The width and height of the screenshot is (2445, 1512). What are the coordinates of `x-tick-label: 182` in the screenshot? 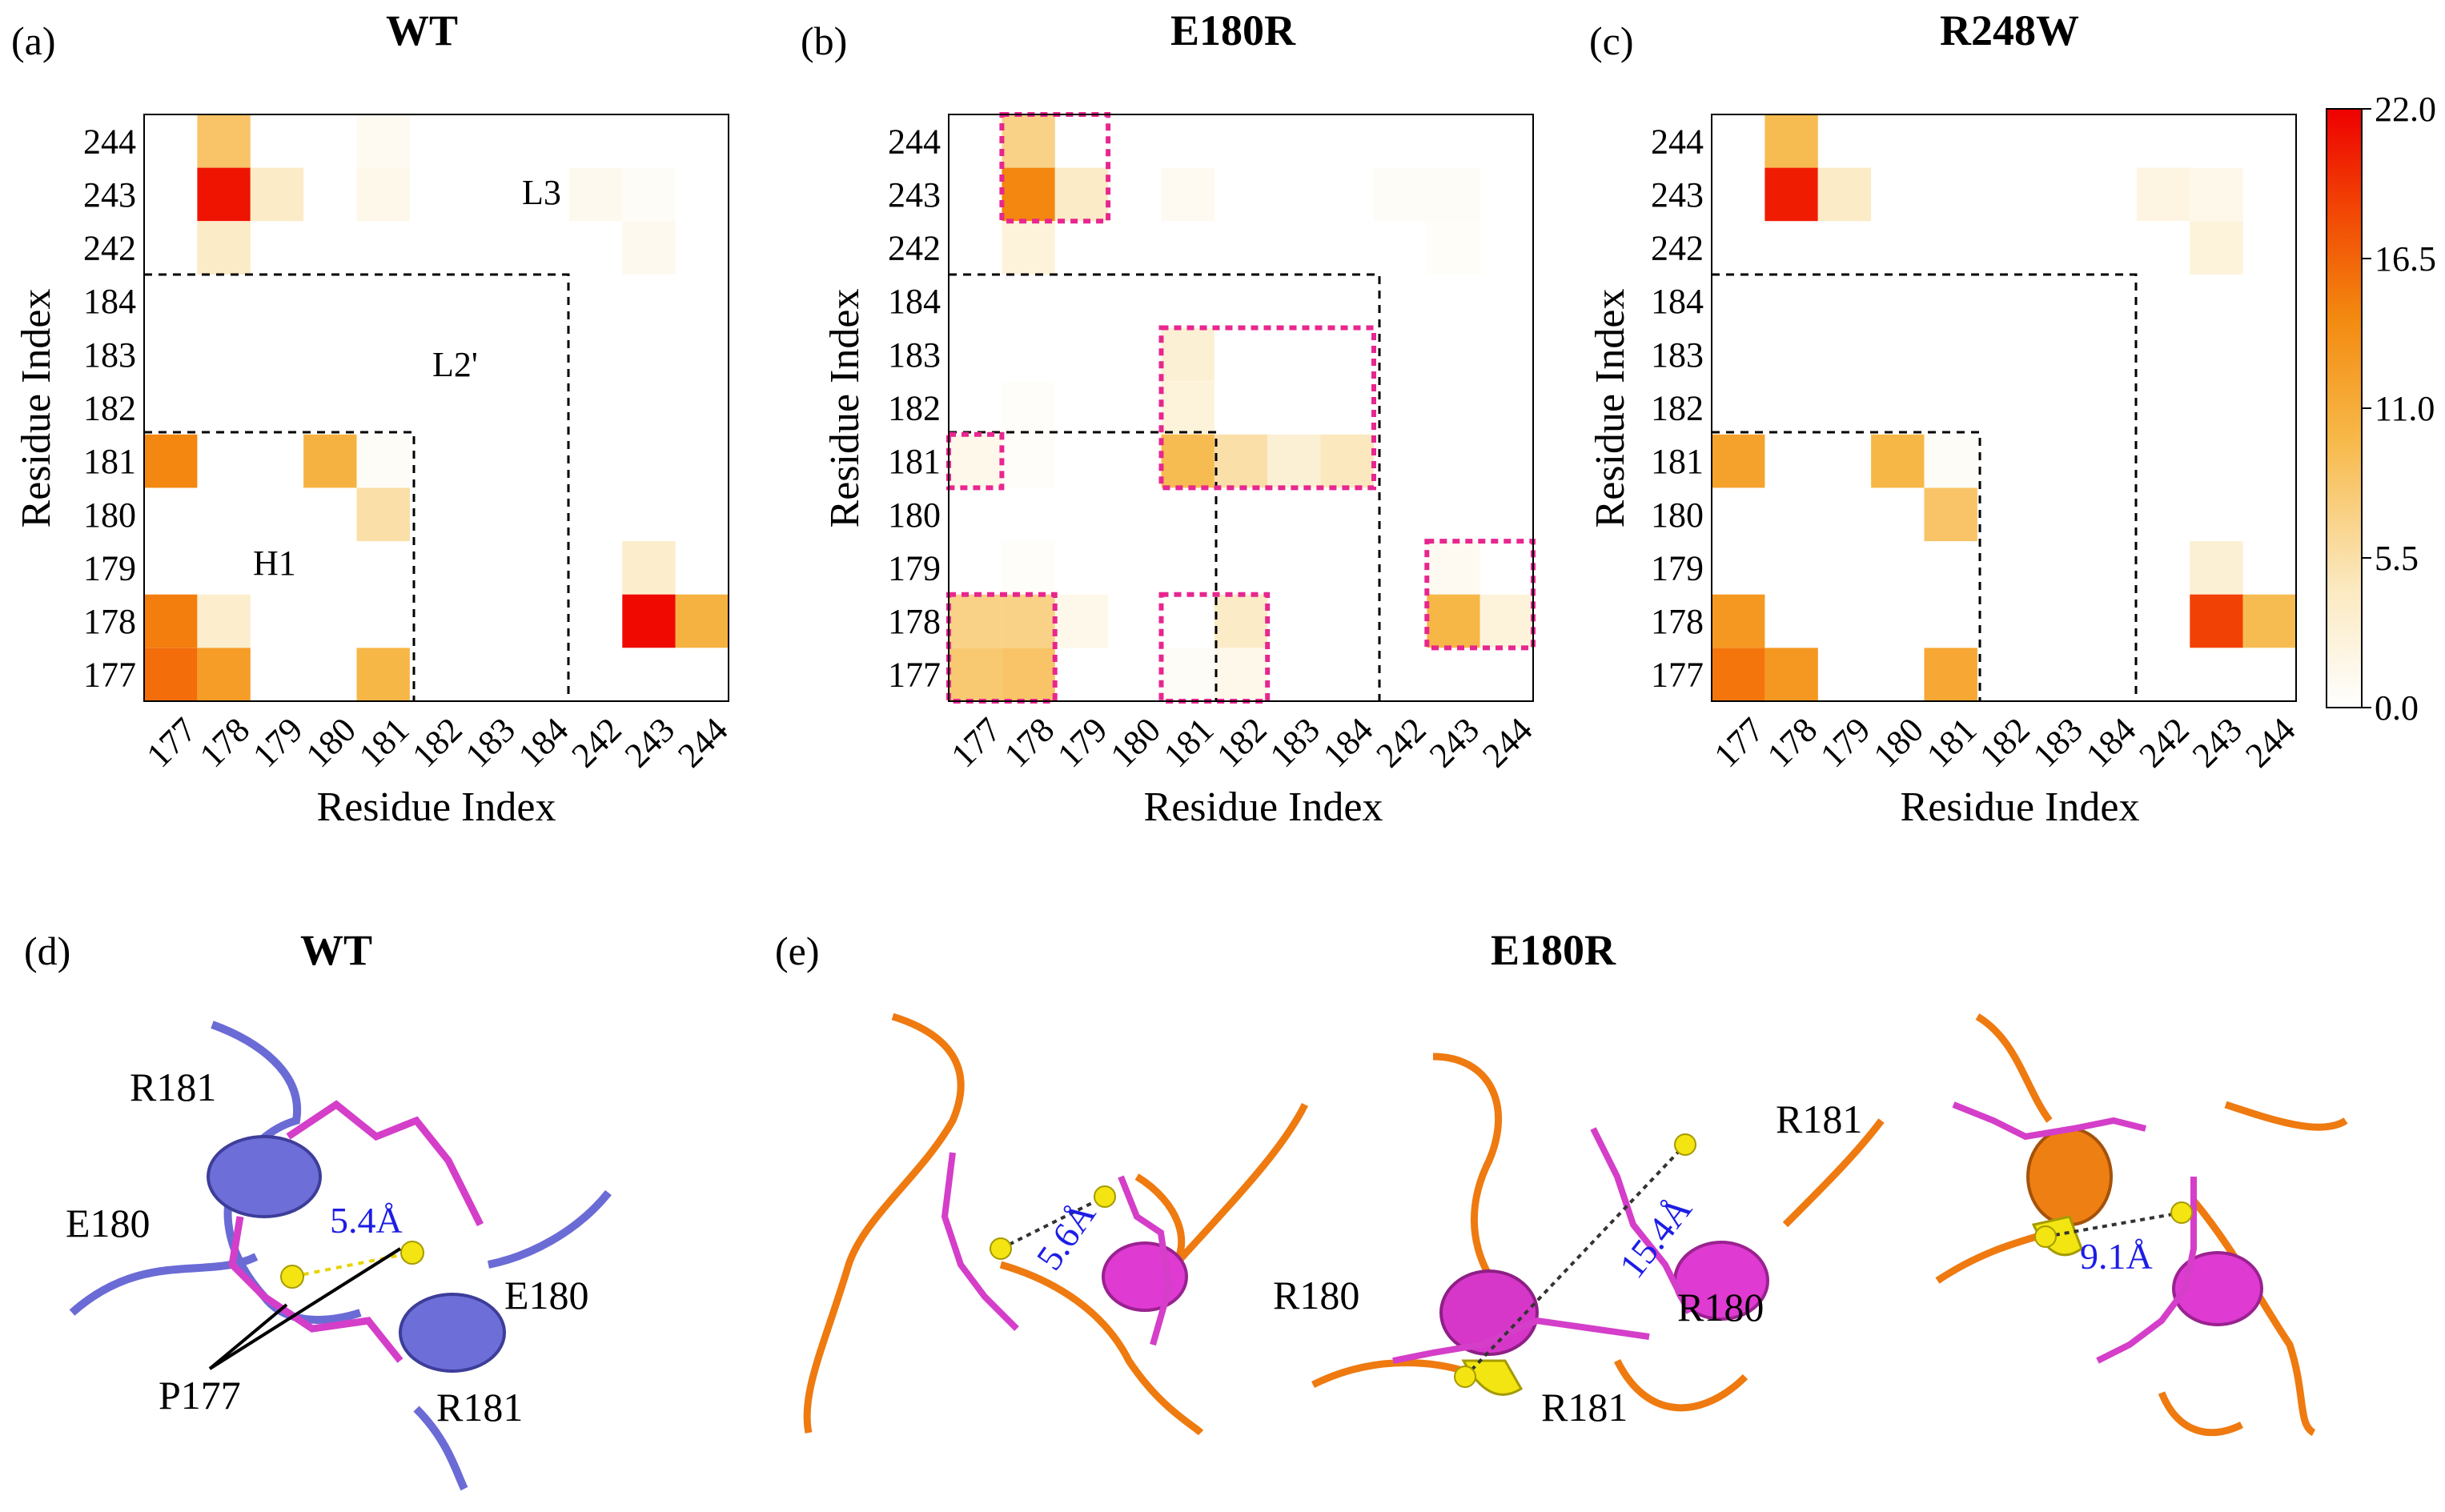 It's located at (1241, 743).